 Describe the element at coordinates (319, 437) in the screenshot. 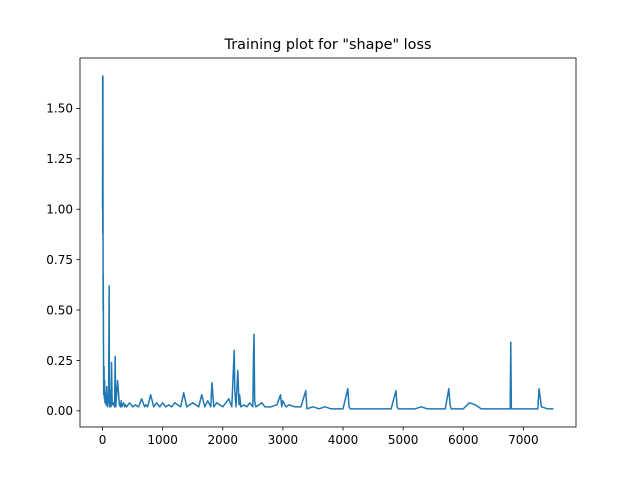

I see `x-axis: 0 1000 2000 3000 4000 5000 6000 7000` at that location.